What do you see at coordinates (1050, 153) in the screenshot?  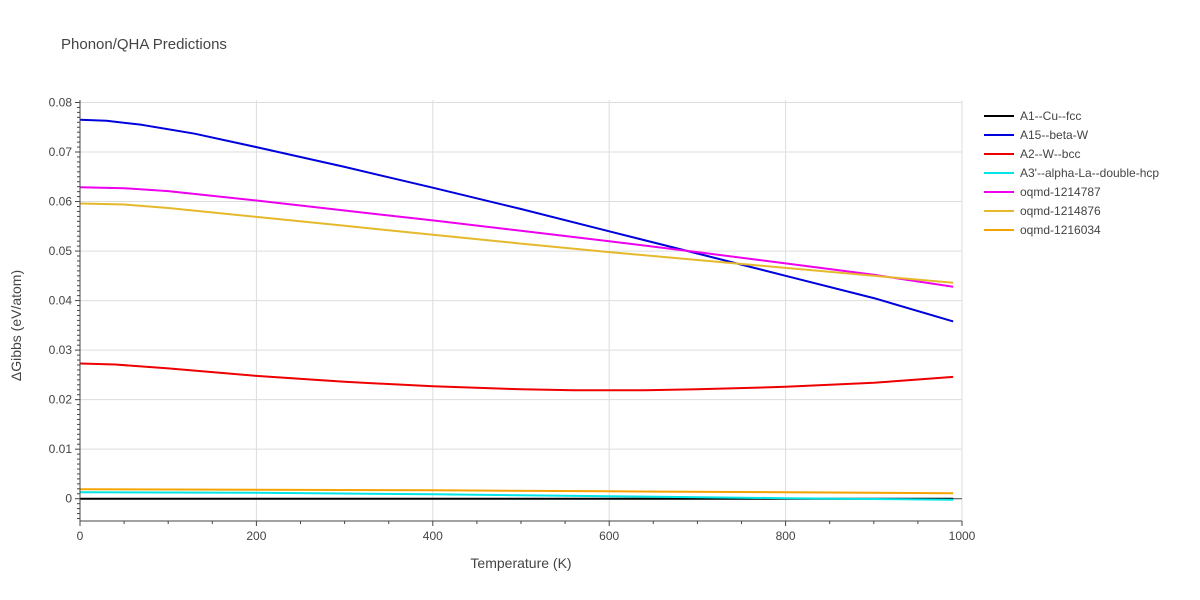 I see `legend-label: A2--W--bcc` at bounding box center [1050, 153].